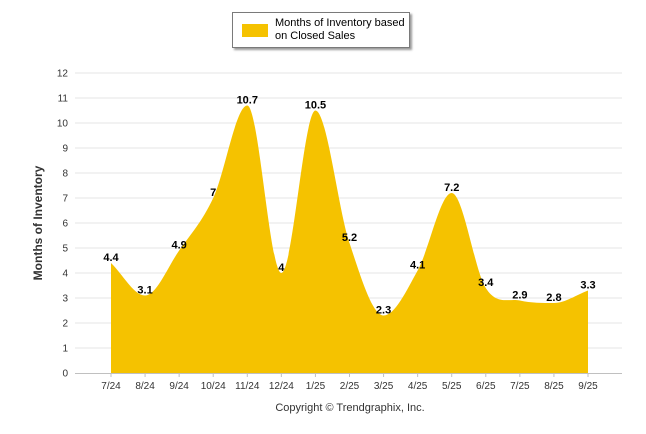  What do you see at coordinates (65, 224) in the screenshot?
I see `y-tick-label: 6` at bounding box center [65, 224].